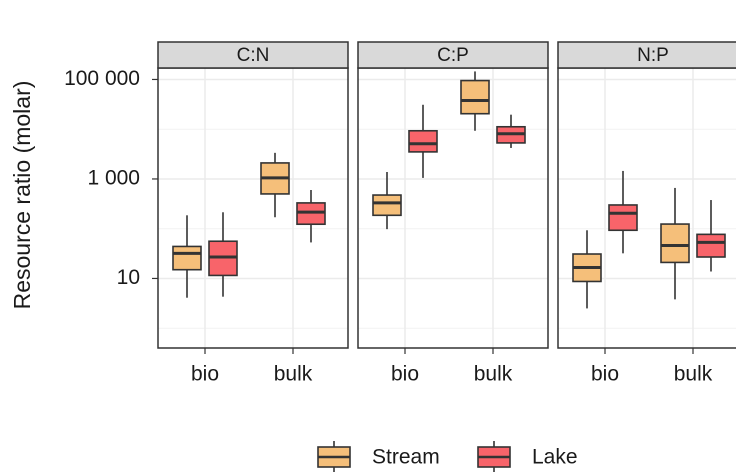 This screenshot has height=472, width=736. I want to click on facet-label: C:N, so click(253, 55).